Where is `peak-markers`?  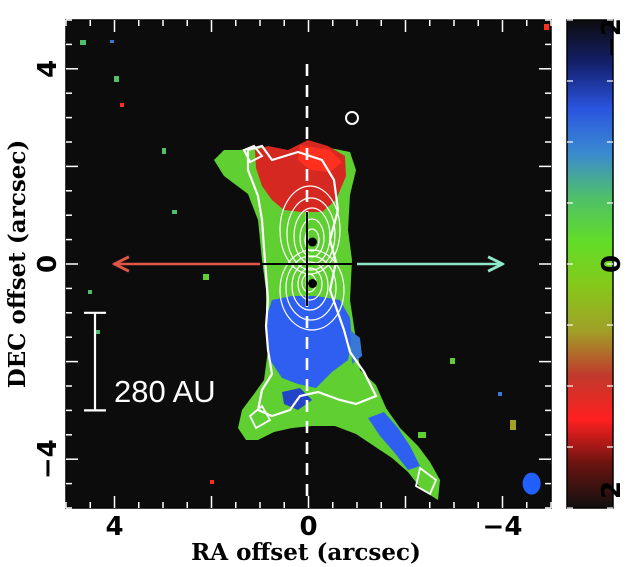 peak-markers is located at coordinates (312, 263).